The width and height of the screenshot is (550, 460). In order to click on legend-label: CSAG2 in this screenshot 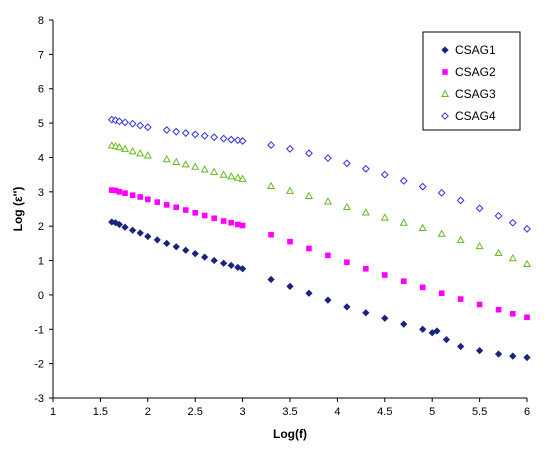, I will do `click(475, 72)`.